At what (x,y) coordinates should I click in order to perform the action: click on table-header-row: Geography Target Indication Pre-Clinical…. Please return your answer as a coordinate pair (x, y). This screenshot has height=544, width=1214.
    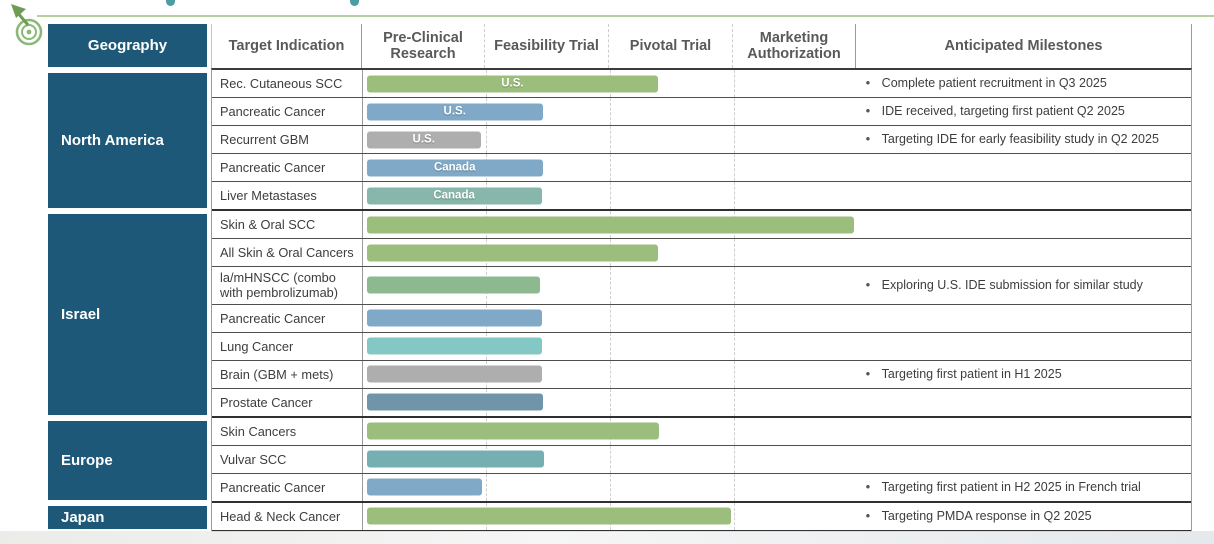
    Looking at the image, I should click on (620, 46).